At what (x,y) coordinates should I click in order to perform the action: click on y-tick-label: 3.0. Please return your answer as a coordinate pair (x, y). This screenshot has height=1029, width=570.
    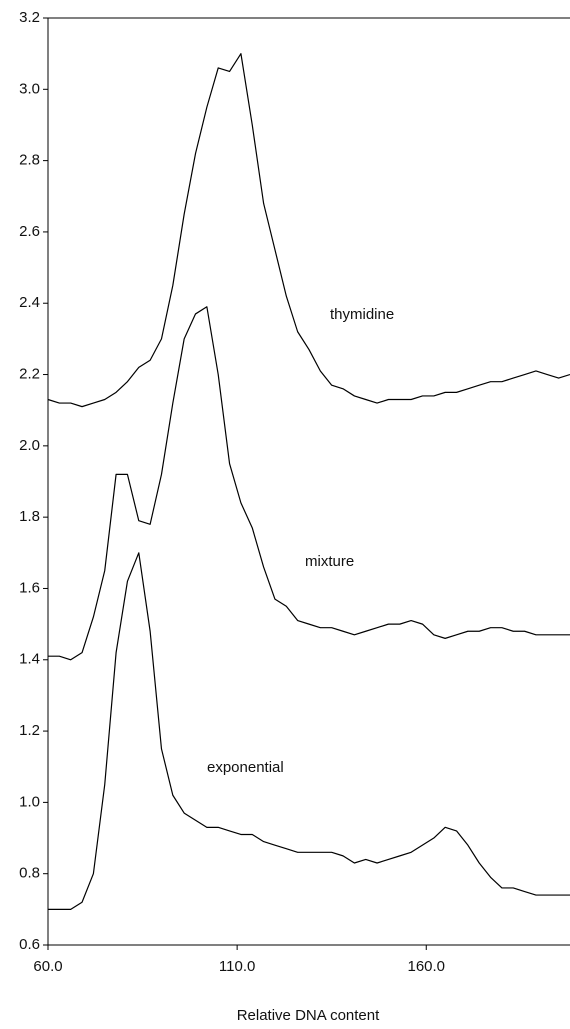
    Looking at the image, I should click on (29, 88).